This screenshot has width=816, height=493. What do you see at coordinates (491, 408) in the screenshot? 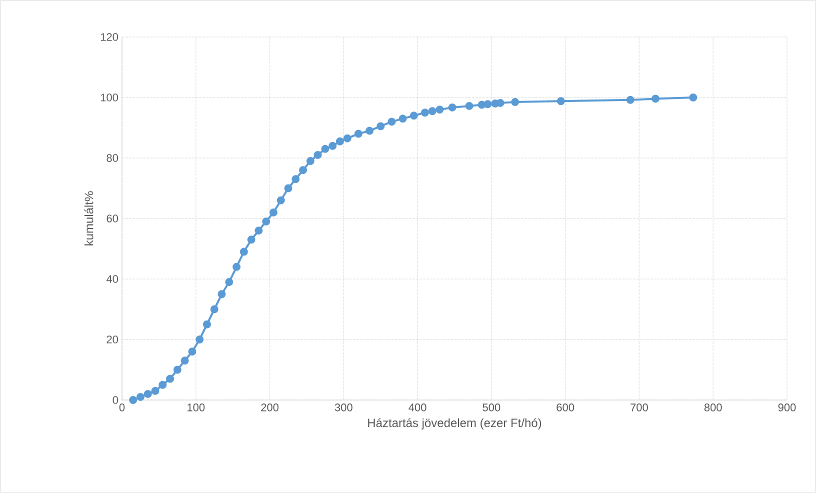
I see `x-tick-label: 500` at bounding box center [491, 408].